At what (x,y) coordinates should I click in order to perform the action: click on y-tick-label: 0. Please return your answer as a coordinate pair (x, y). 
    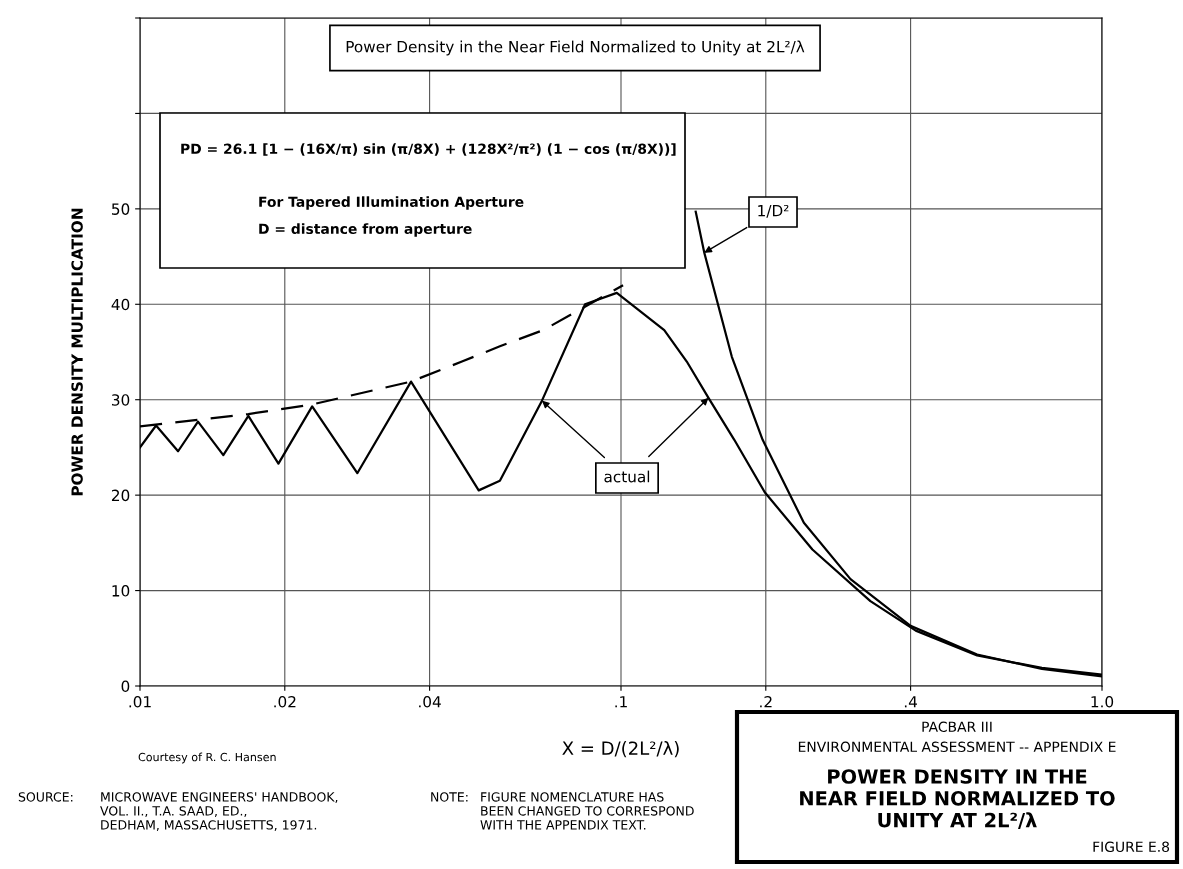
    Looking at the image, I should click on (125, 686).